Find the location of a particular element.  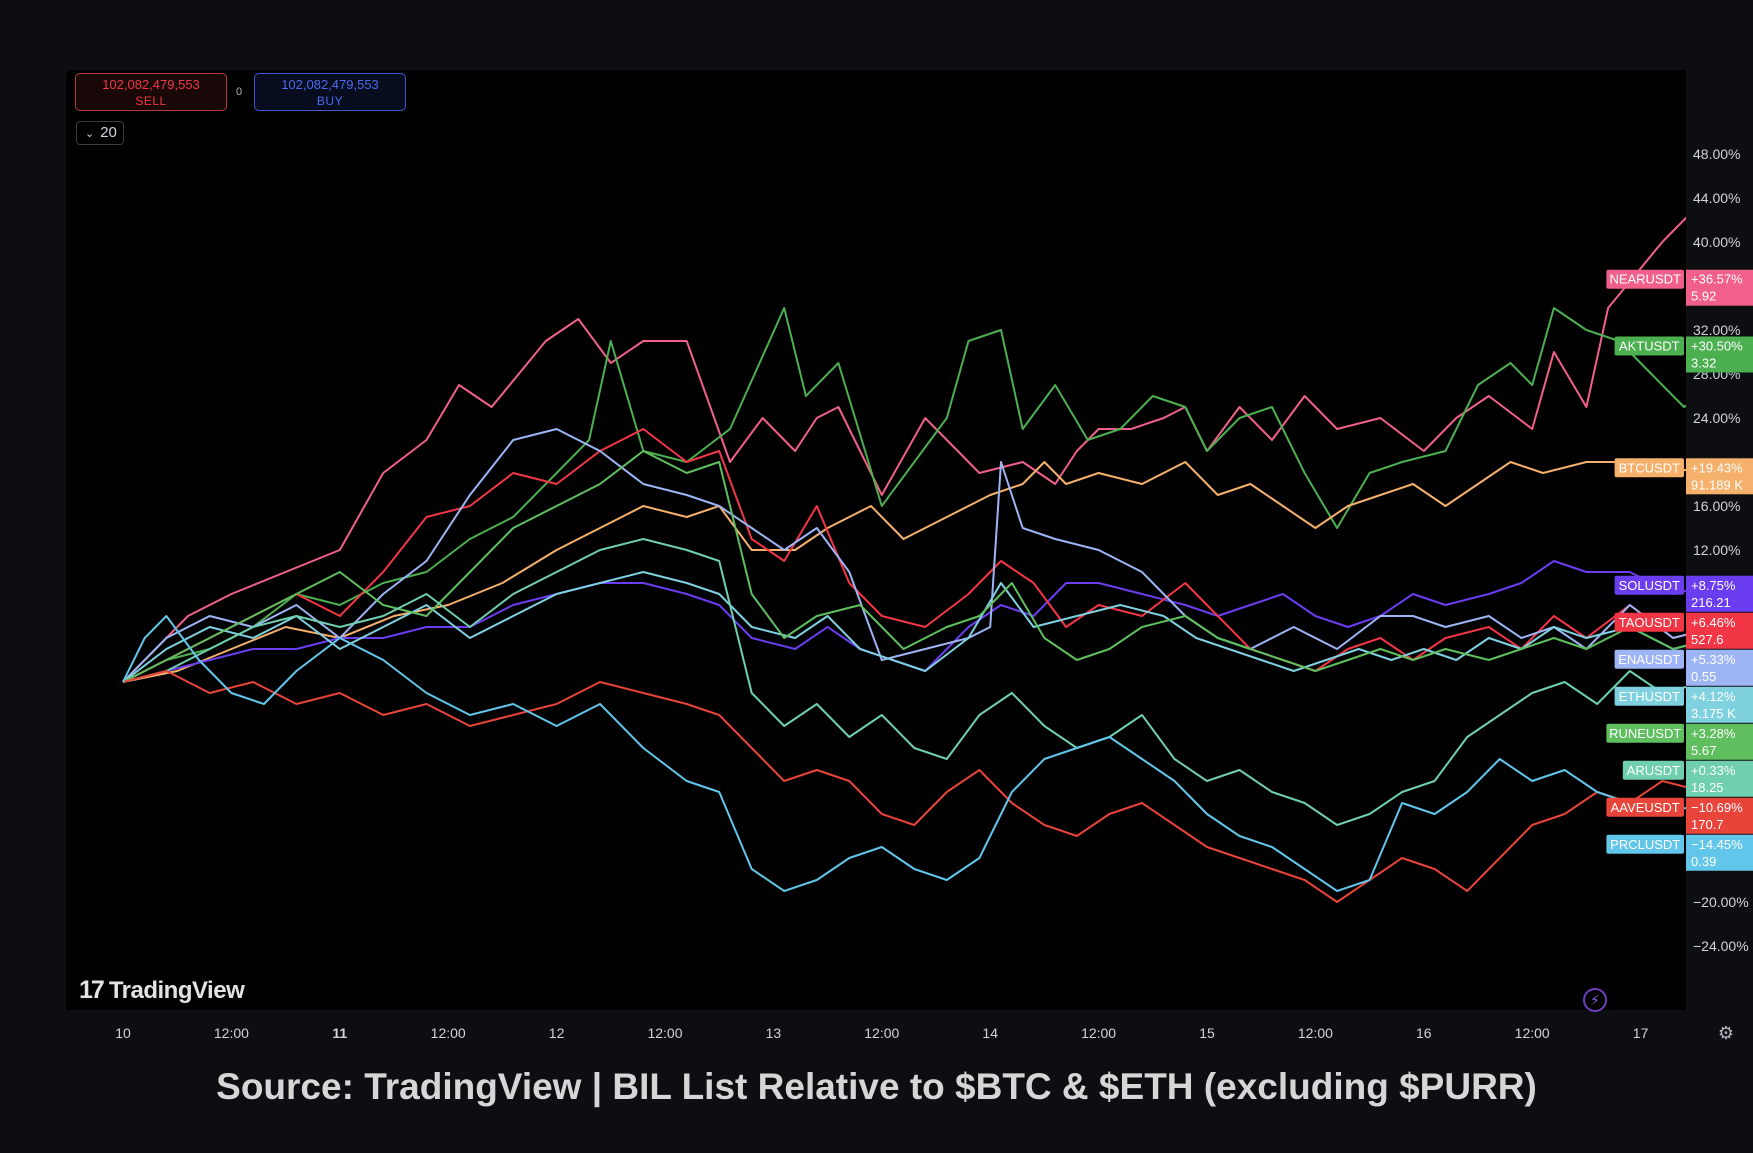

y-tick-label: 16.00% is located at coordinates (1716, 506).